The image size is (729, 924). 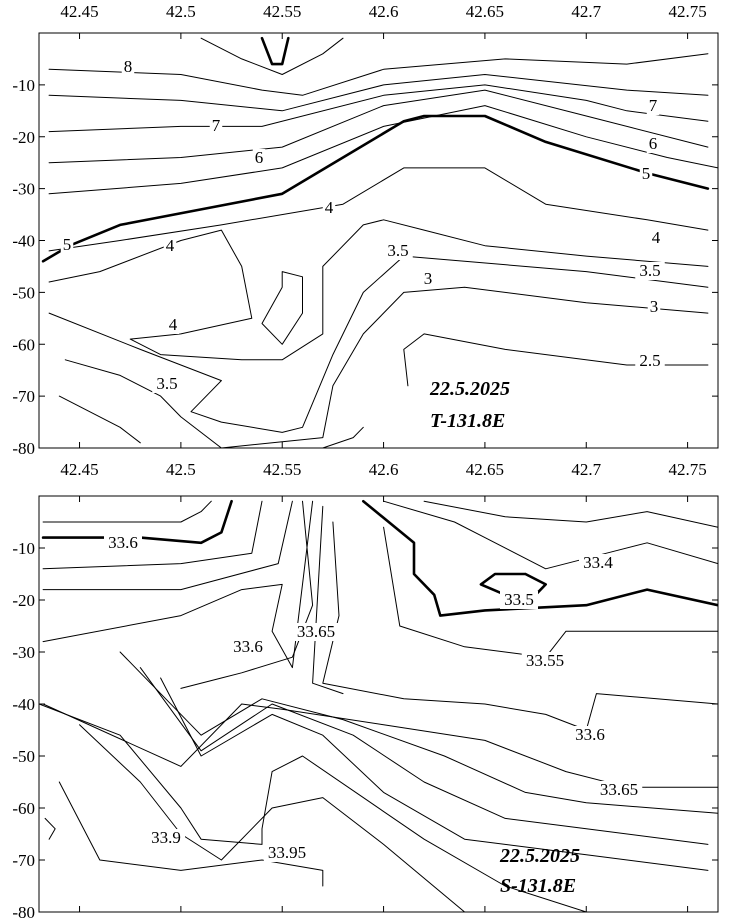 I want to click on contour-label: 33.5, so click(x=519, y=599).